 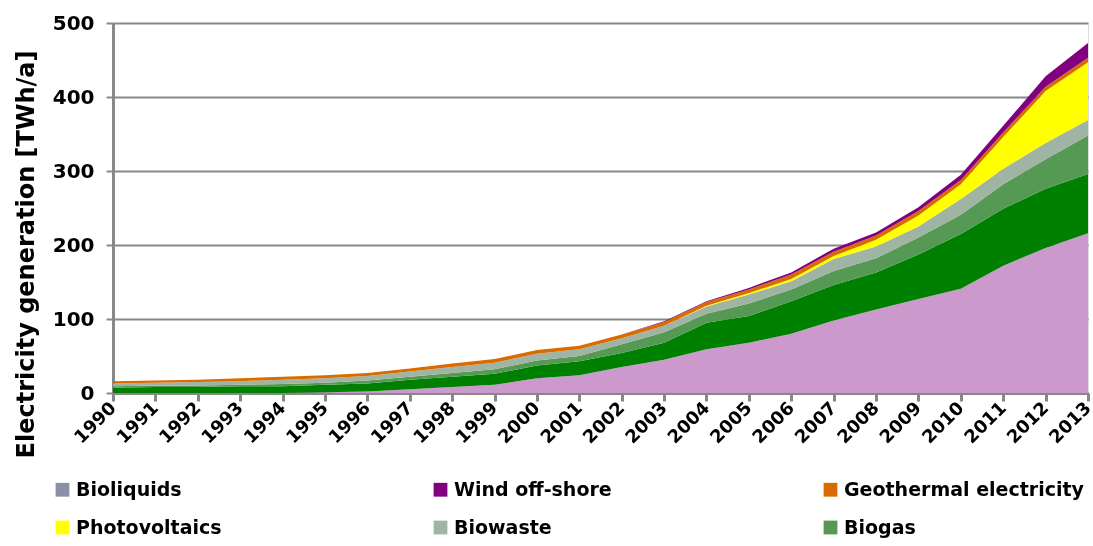 What do you see at coordinates (25, 254) in the screenshot?
I see `y-axis-title: Electricity generation [TWh/a]` at bounding box center [25, 254].